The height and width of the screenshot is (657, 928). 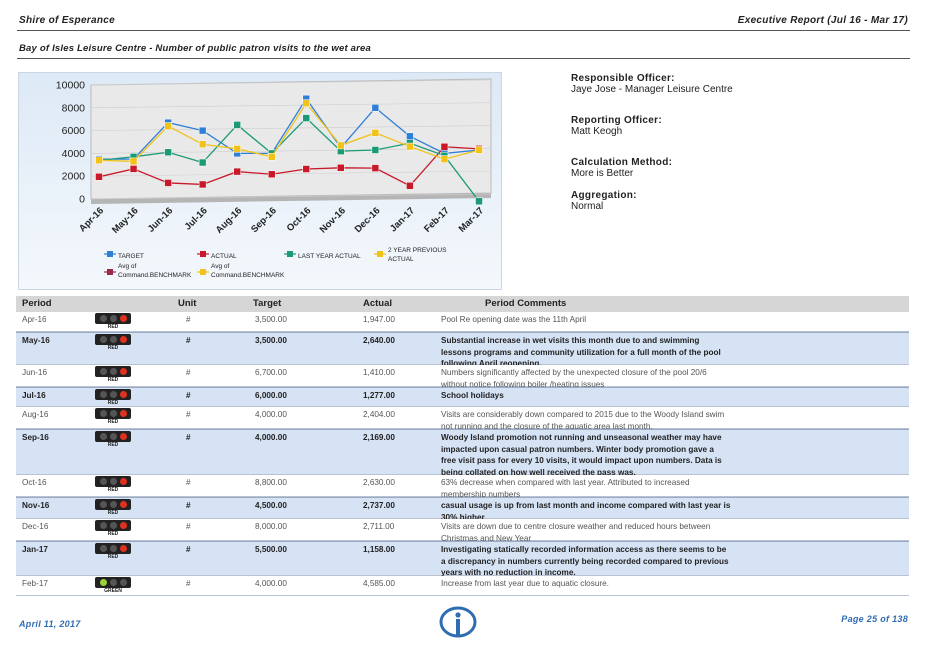 What do you see at coordinates (50, 624) in the screenshot?
I see `footer-date: April 11, 2017` at bounding box center [50, 624].